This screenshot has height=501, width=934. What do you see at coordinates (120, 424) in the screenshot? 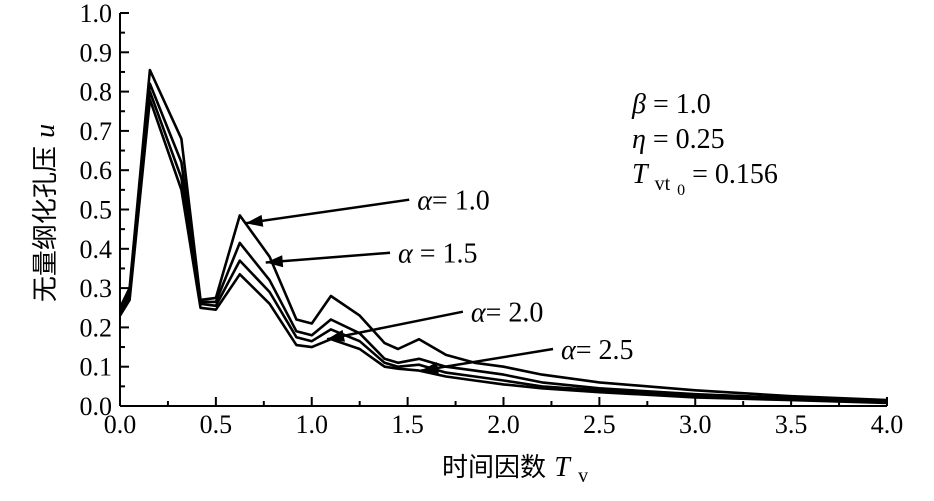
I see `x-tick-label: 0.0` at bounding box center [120, 424].